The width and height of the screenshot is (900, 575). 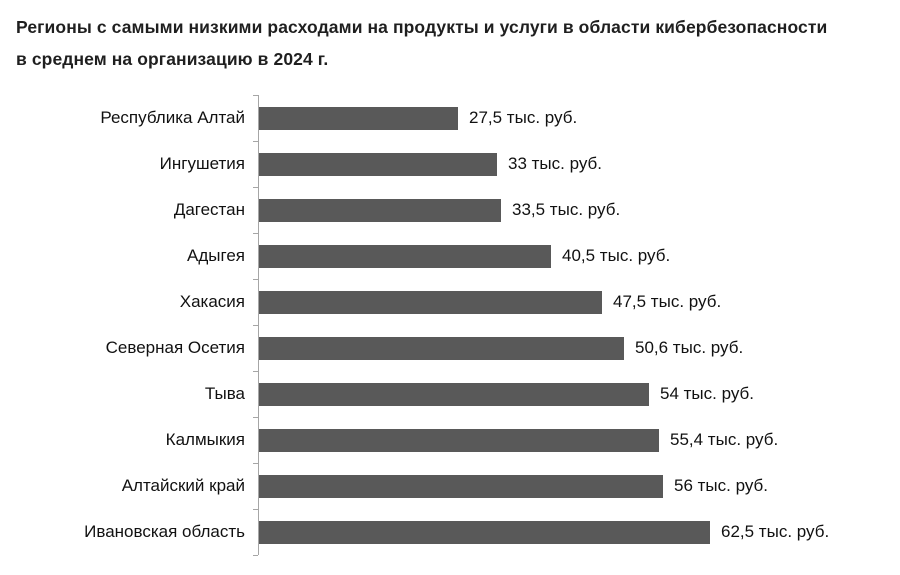 I want to click on bar-row: 47,5 тыс. руб., so click(x=579, y=302).